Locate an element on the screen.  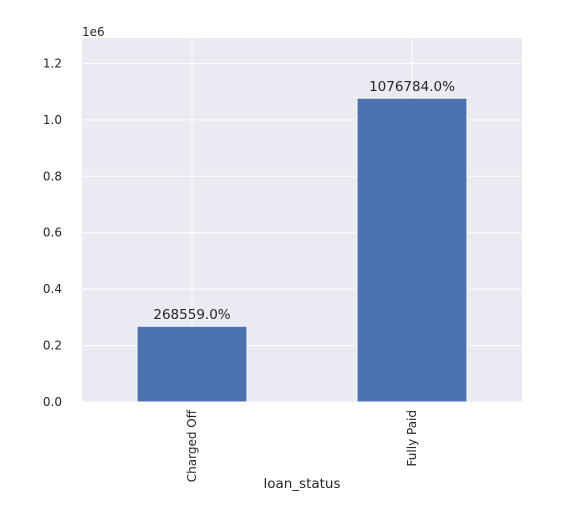
x-tick-label: Fully Paid is located at coordinates (412, 438).